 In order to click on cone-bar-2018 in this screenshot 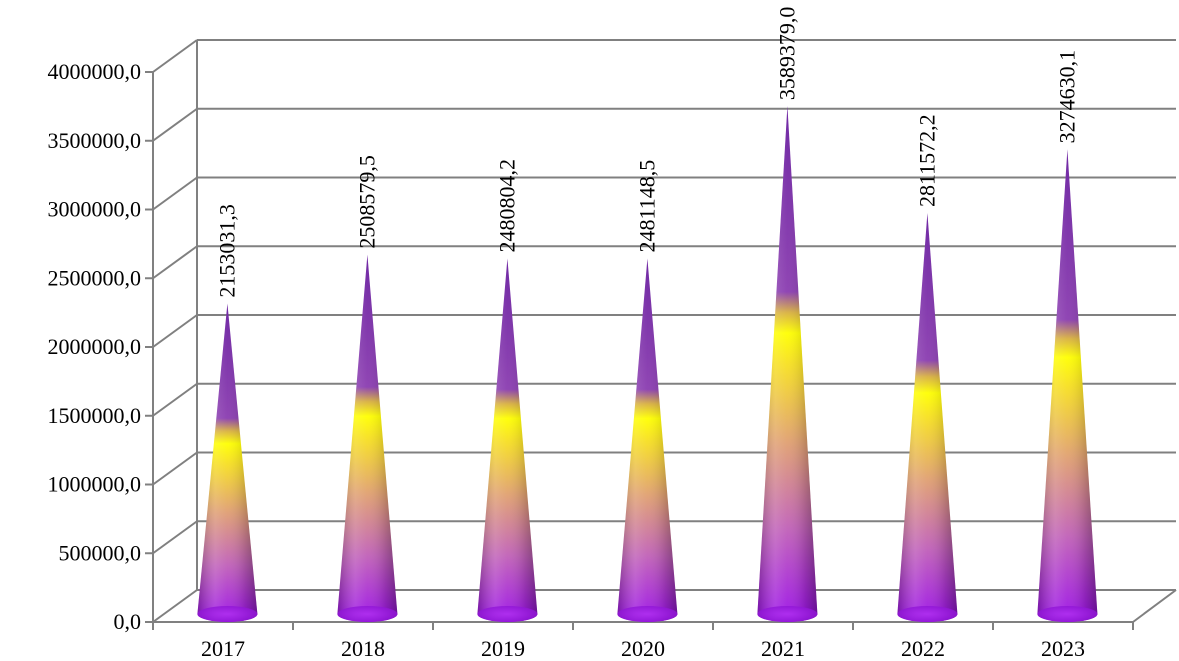, I will do `click(367, 438)`.